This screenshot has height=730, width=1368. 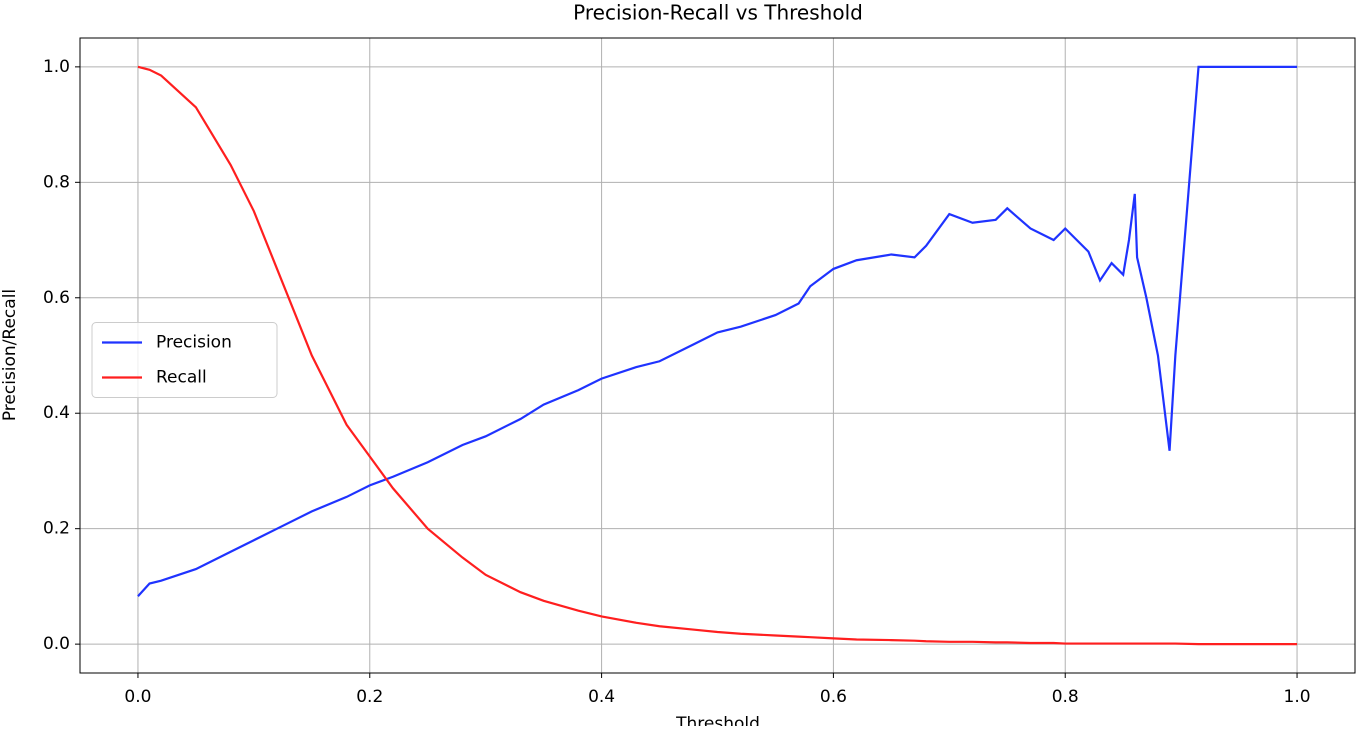 I want to click on y-tick-label: 0.6, so click(x=56, y=298).